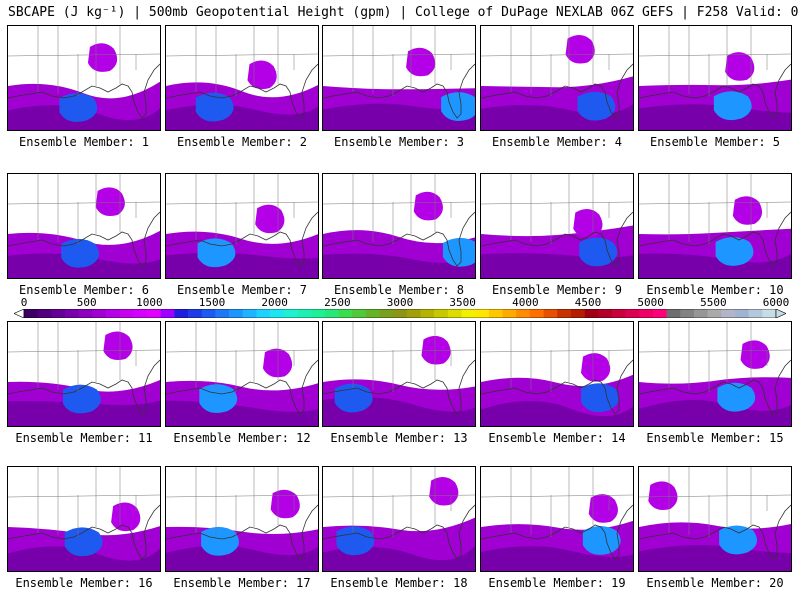 This screenshot has height=600, width=800. Describe the element at coordinates (242, 290) in the screenshot. I see `panel-label-member-7: Ensemble Member: 7` at that location.